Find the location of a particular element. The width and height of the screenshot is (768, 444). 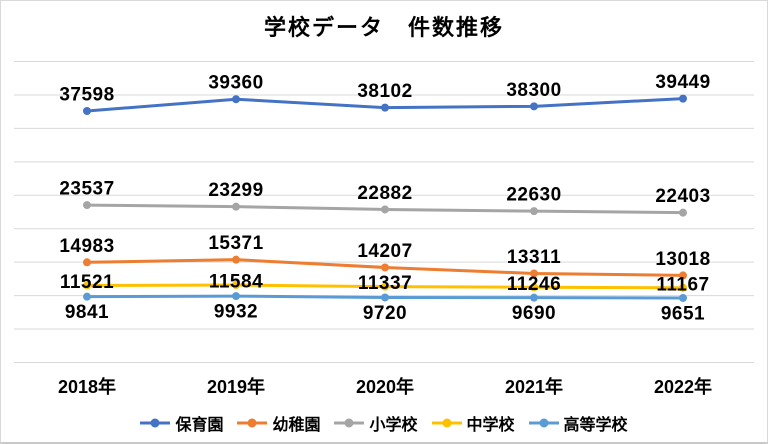

data-label: 39360 is located at coordinates (235, 83).